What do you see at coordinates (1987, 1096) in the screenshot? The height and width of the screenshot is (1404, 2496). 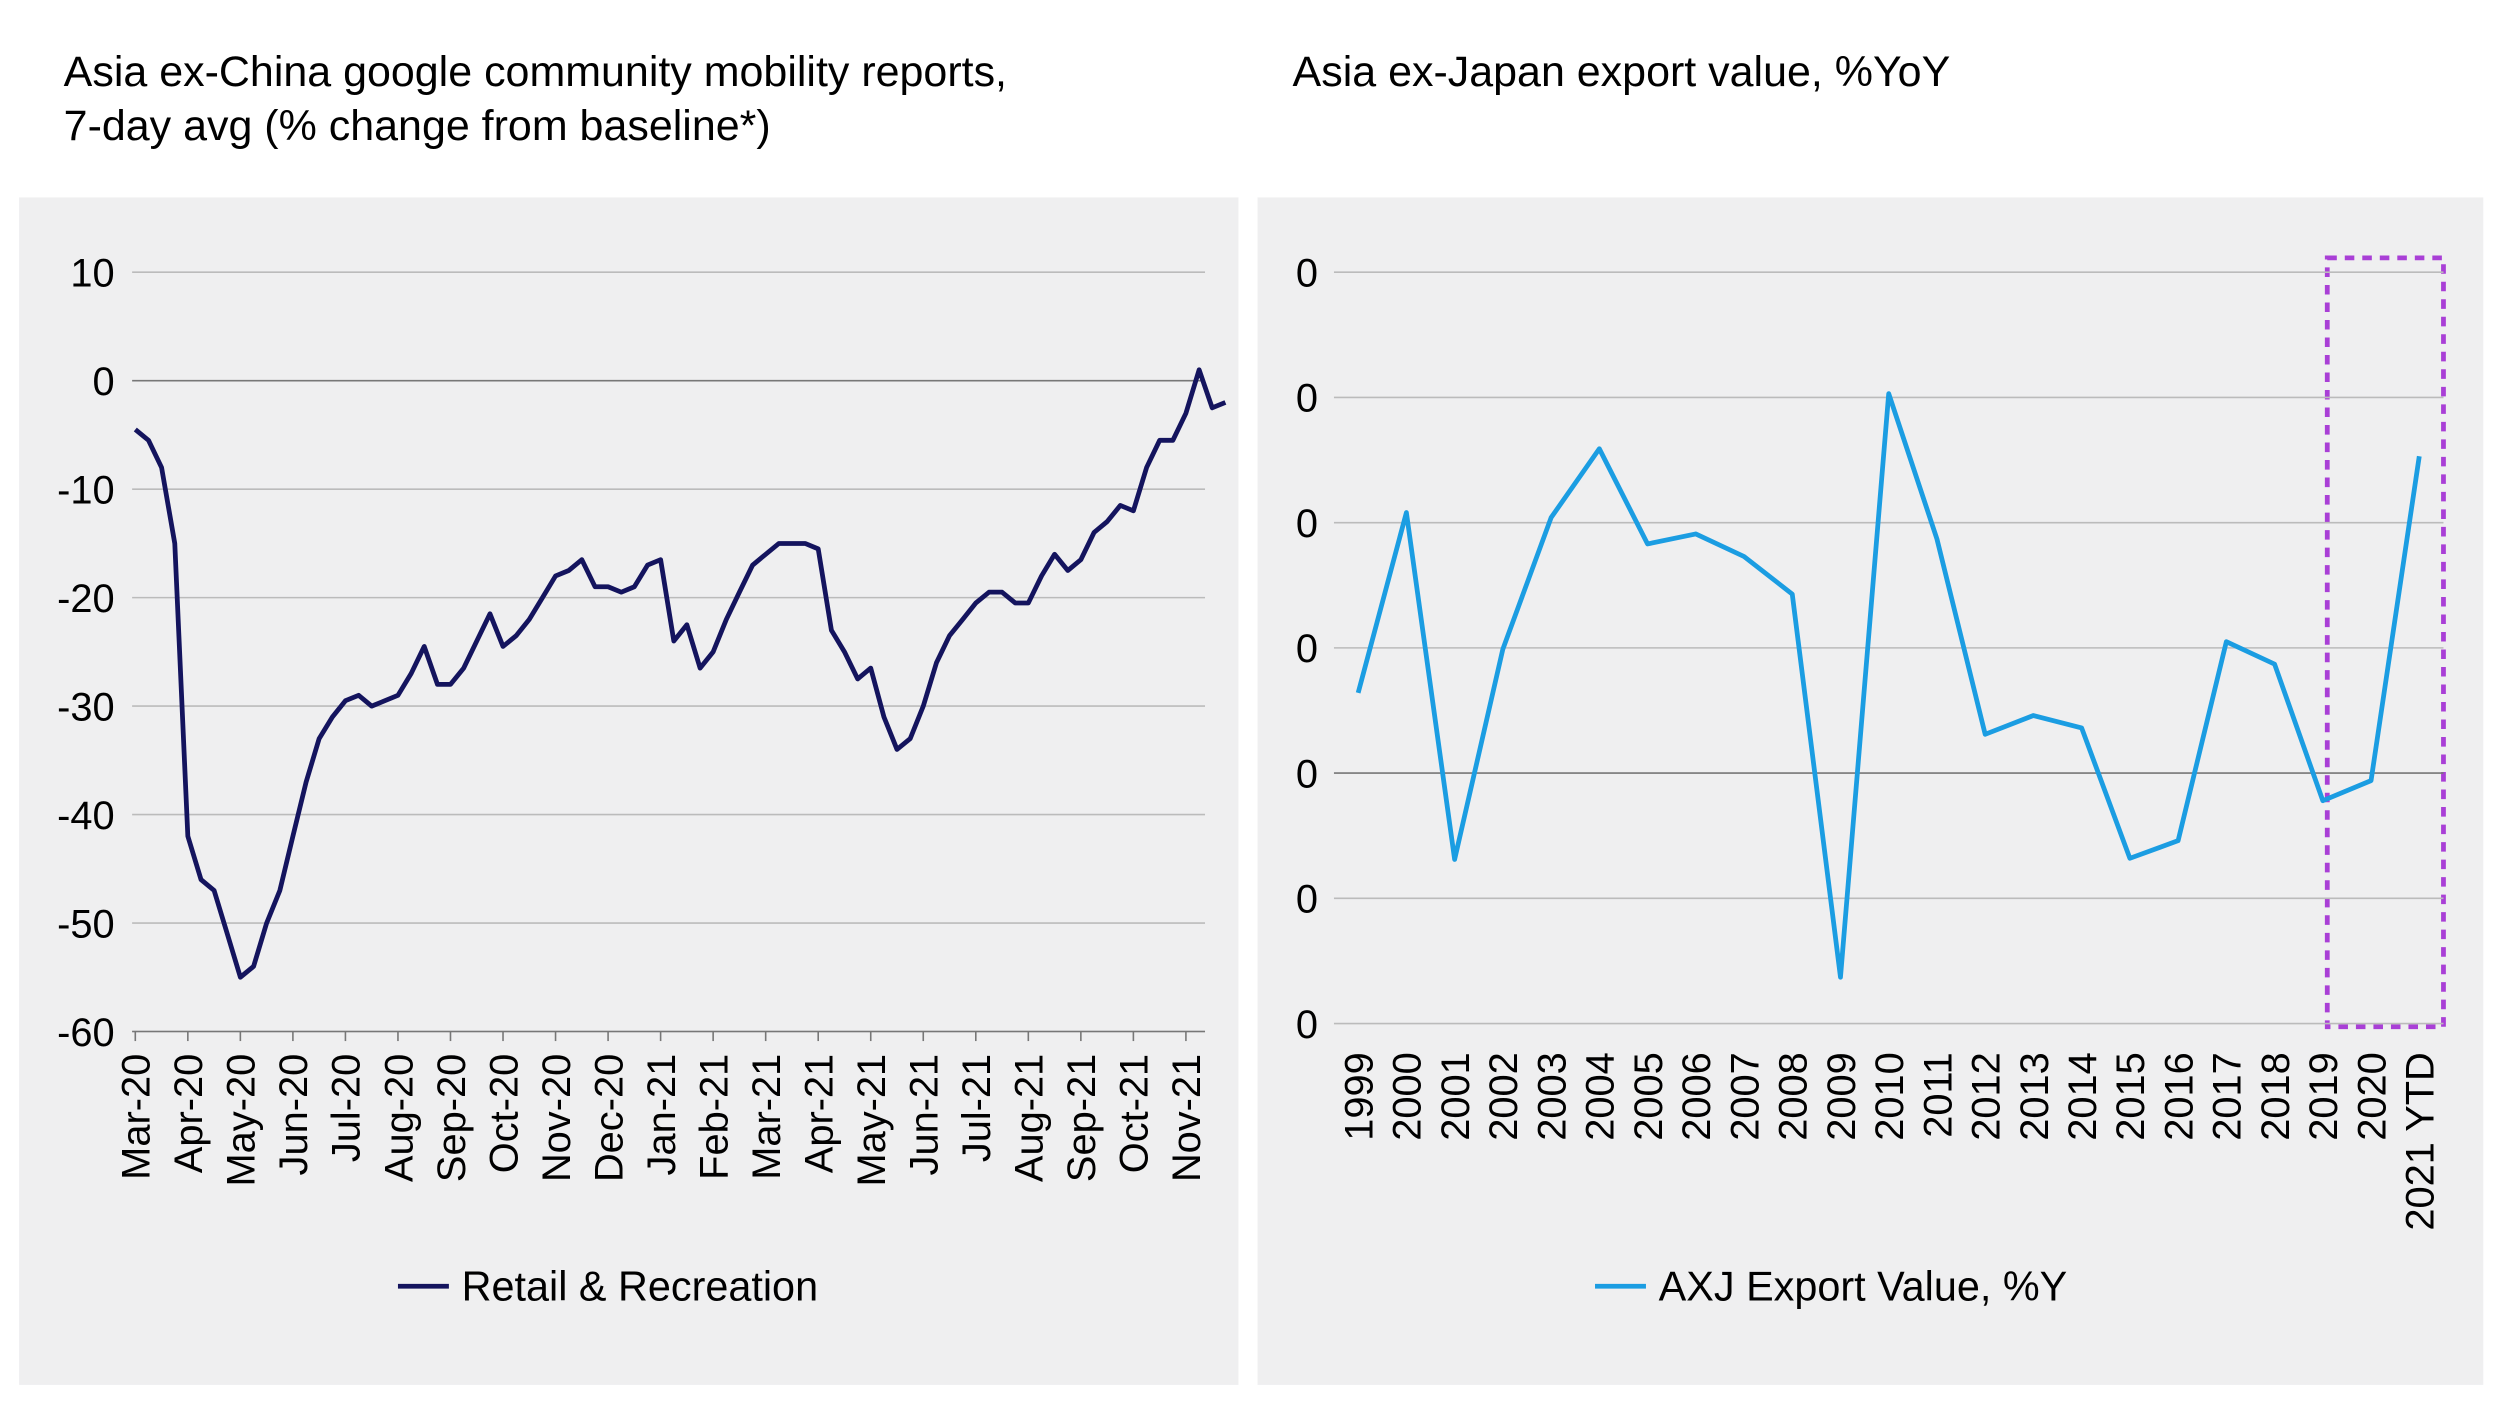 I see `x-tick-label: 2012` at bounding box center [1987, 1096].